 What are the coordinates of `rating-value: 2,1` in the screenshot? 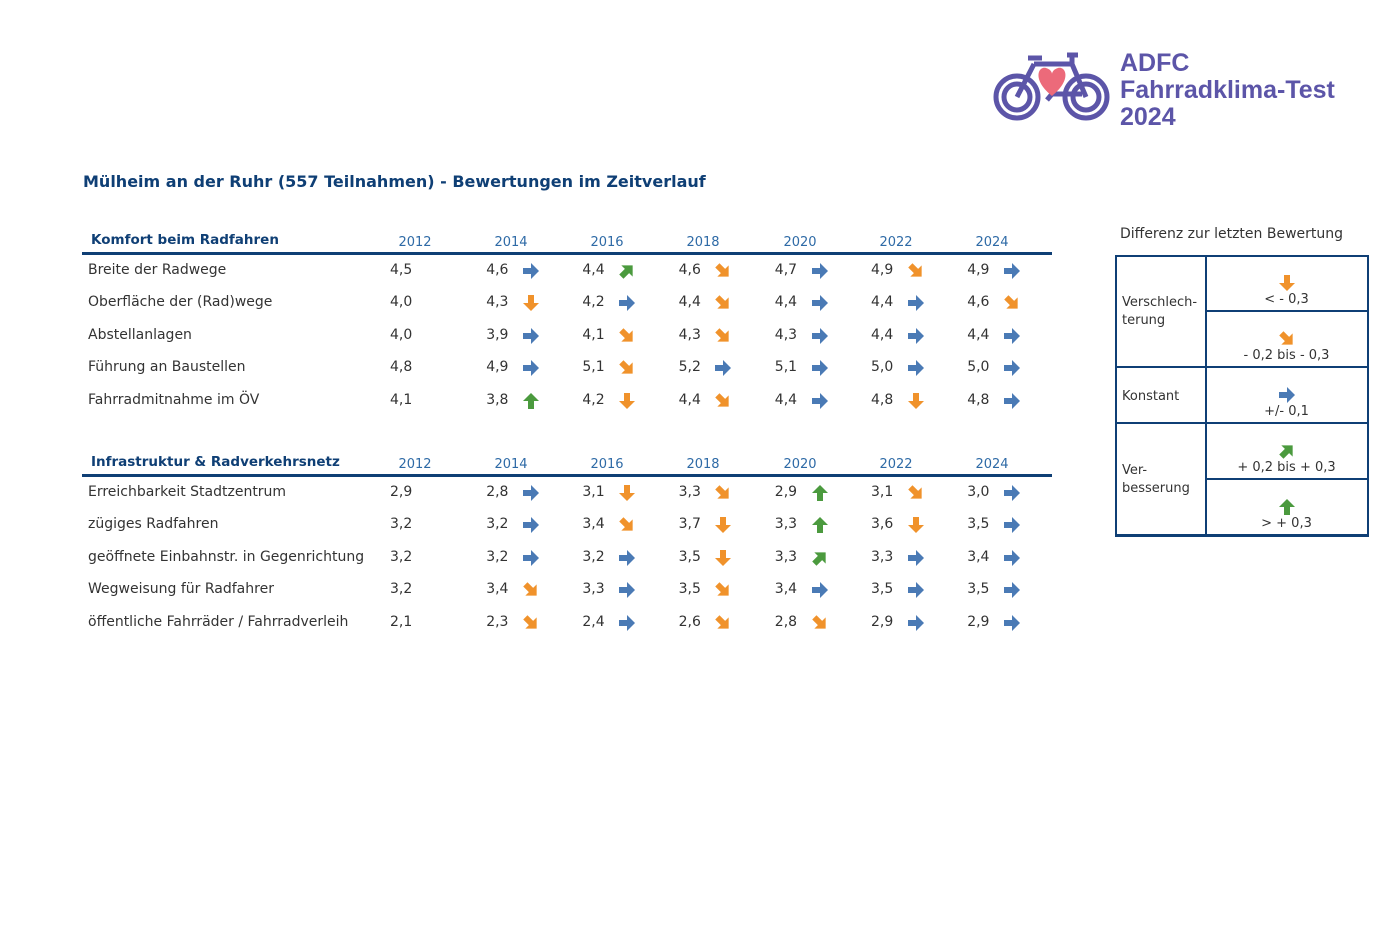 It's located at (401, 621).